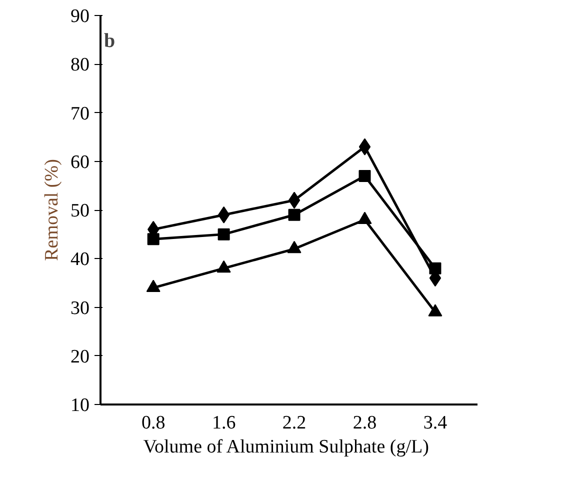  What do you see at coordinates (364, 423) in the screenshot?
I see `x-tick-label: 2.8` at bounding box center [364, 423].